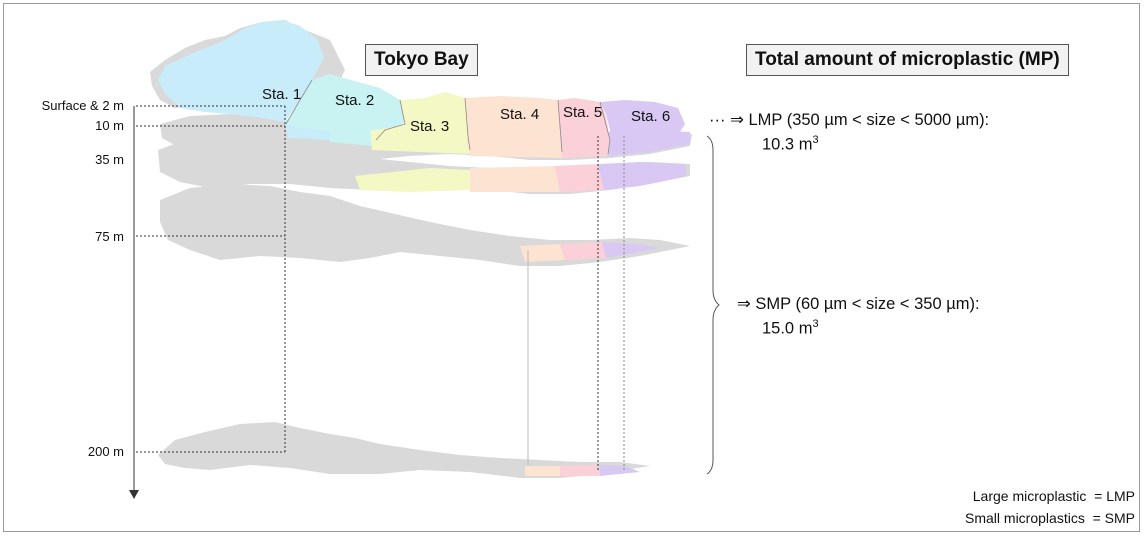 The width and height of the screenshot is (1145, 535). I want to click on layer-35m-sta4, so click(515, 179).